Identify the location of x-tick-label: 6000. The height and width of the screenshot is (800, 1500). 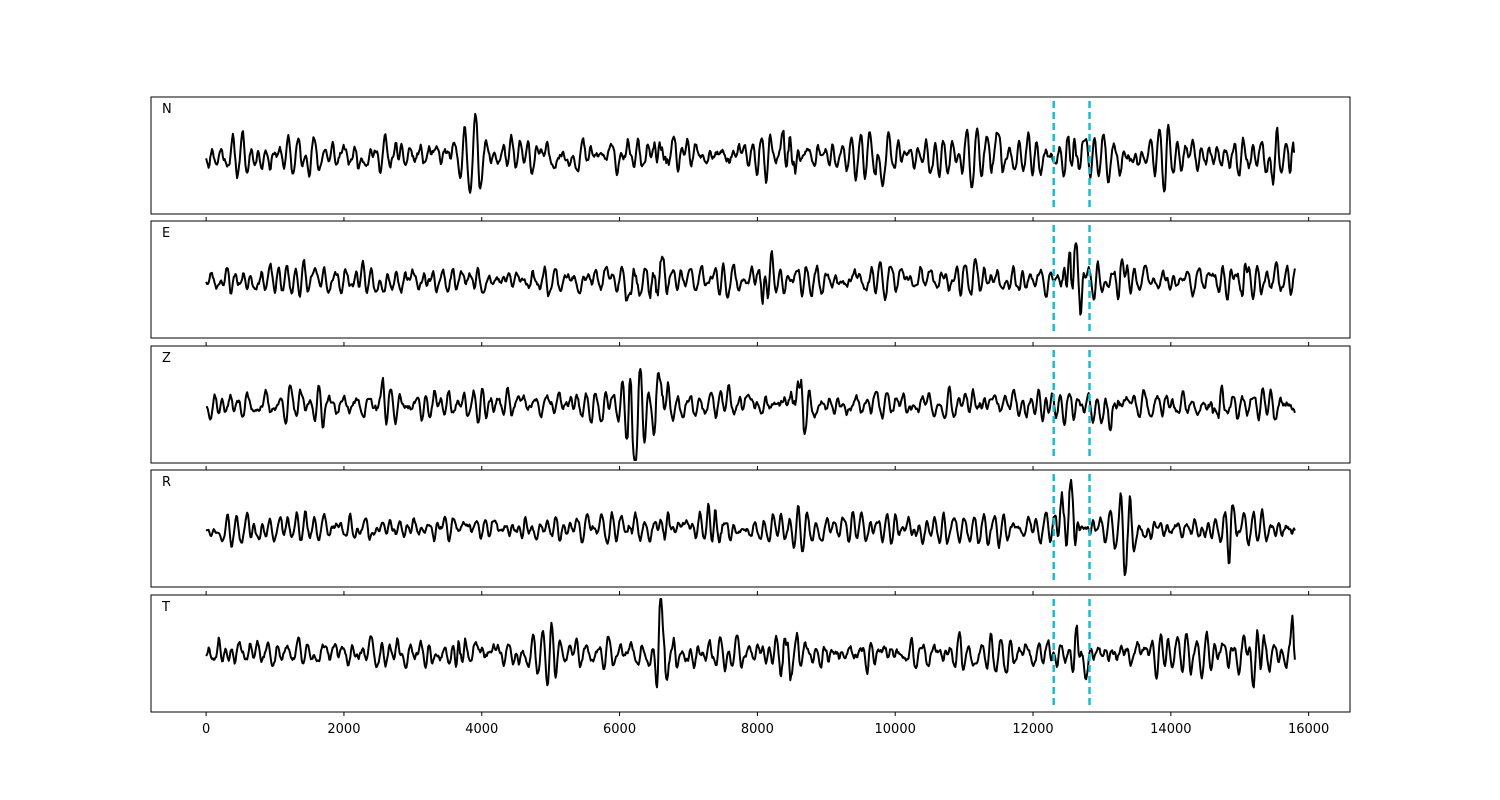
(619, 729).